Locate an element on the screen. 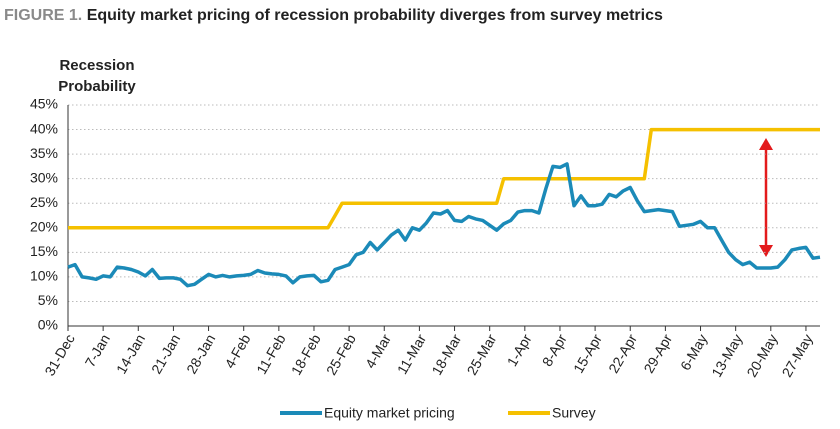 This screenshot has width=840, height=429. x-tick-label: 25-Feb is located at coordinates (341, 354).